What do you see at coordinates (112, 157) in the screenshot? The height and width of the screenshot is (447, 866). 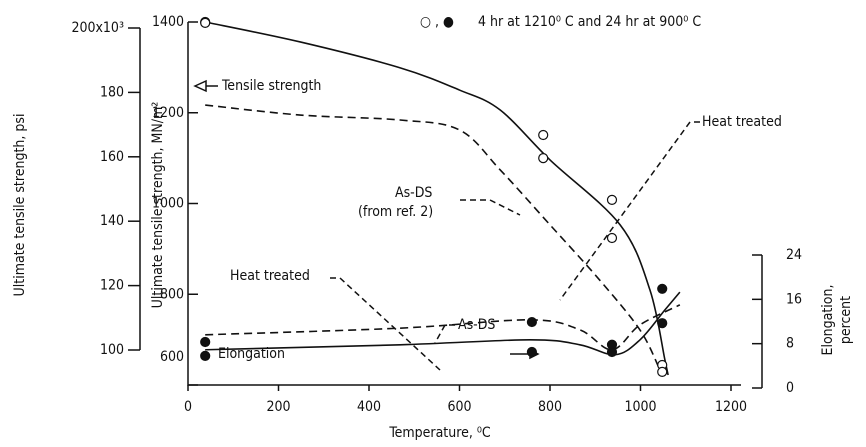 I see `y3-tick-label: 160` at bounding box center [112, 157].